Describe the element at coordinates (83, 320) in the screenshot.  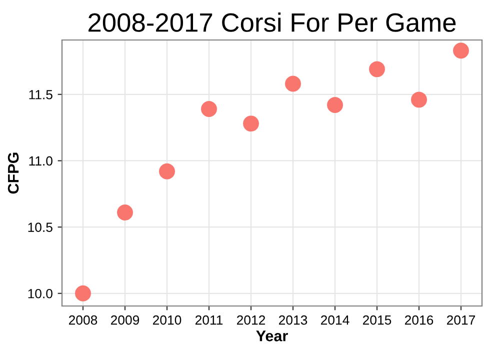
I see `x-tick-label: 2008` at that location.